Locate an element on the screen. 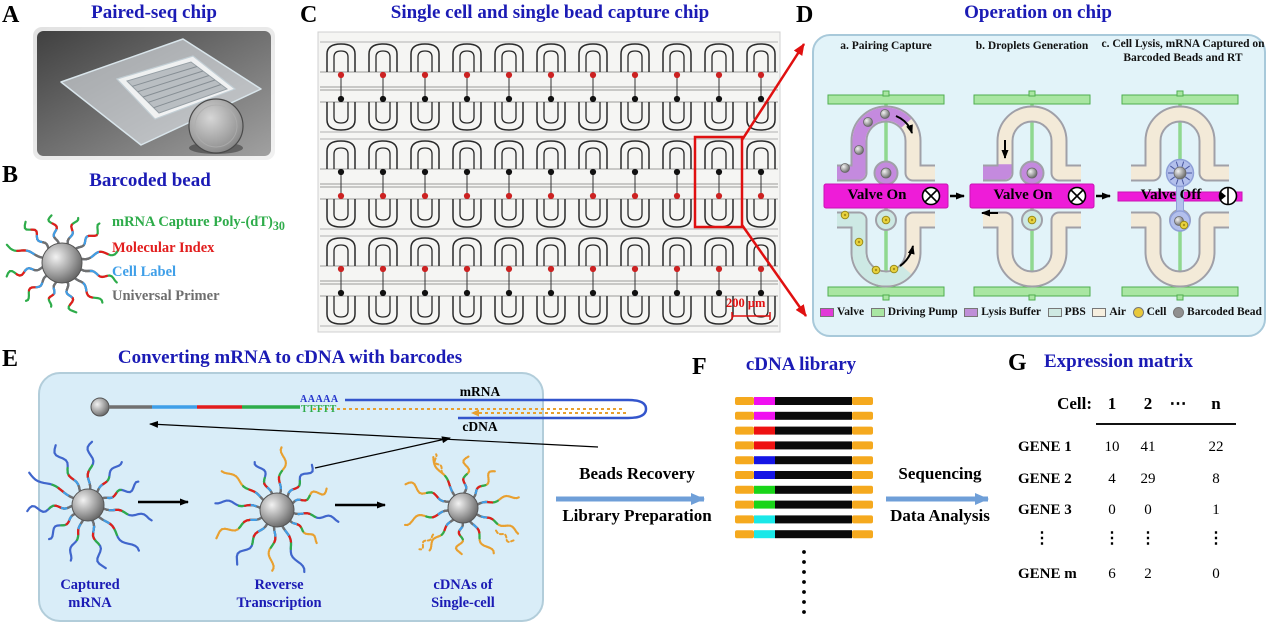 This screenshot has width=1269, height=622. panel-e-letter: E is located at coordinates (10, 359).